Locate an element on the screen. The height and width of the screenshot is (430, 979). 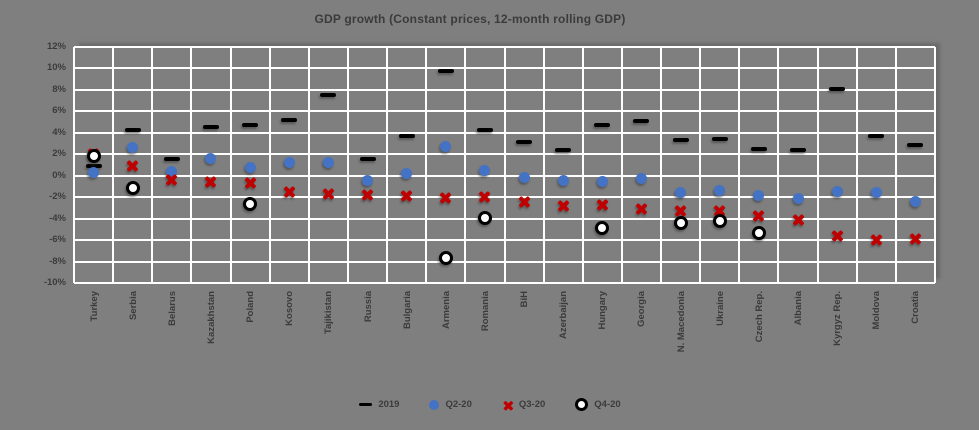
x-category-label-kazakhstan: Kazakhstan is located at coordinates (211, 317).